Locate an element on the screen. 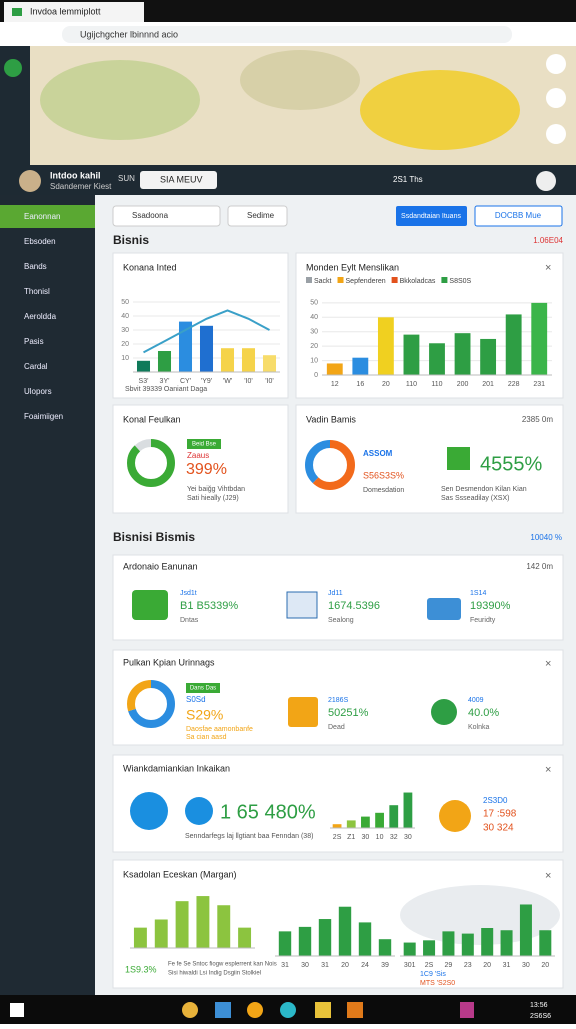 The image size is (576, 1029). item-value: 40.0% is located at coordinates (483, 713).